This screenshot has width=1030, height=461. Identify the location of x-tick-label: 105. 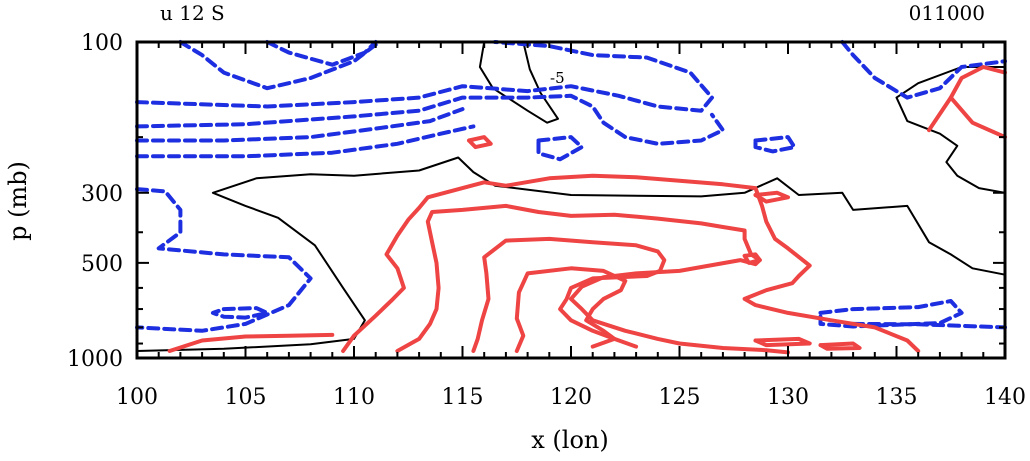
(246, 397).